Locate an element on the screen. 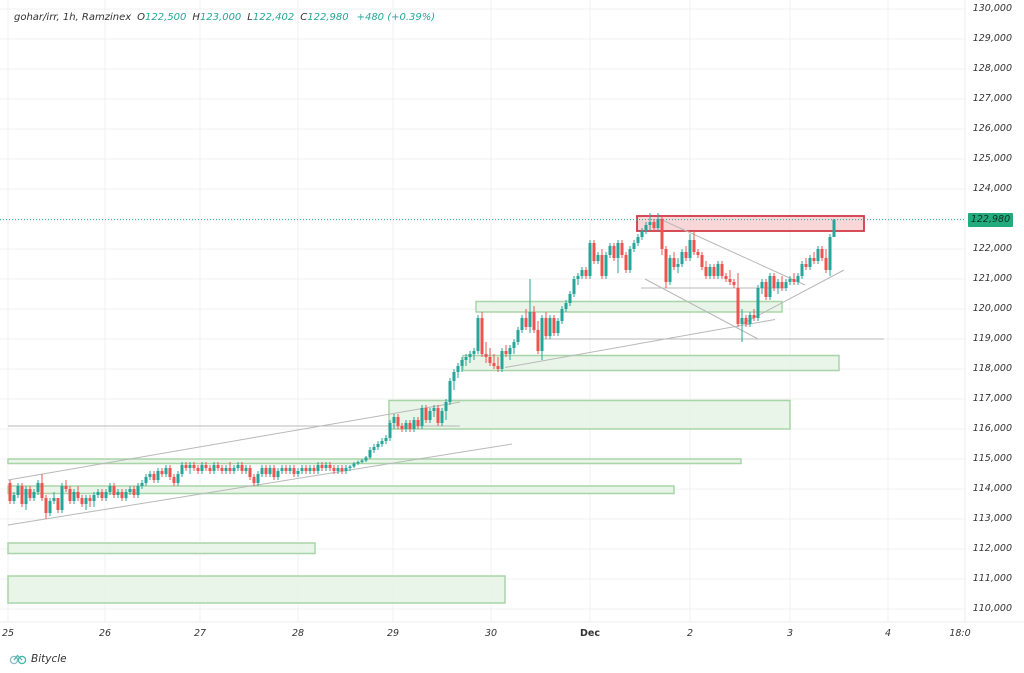  brand-watermark: Bitycle is located at coordinates (38, 659).